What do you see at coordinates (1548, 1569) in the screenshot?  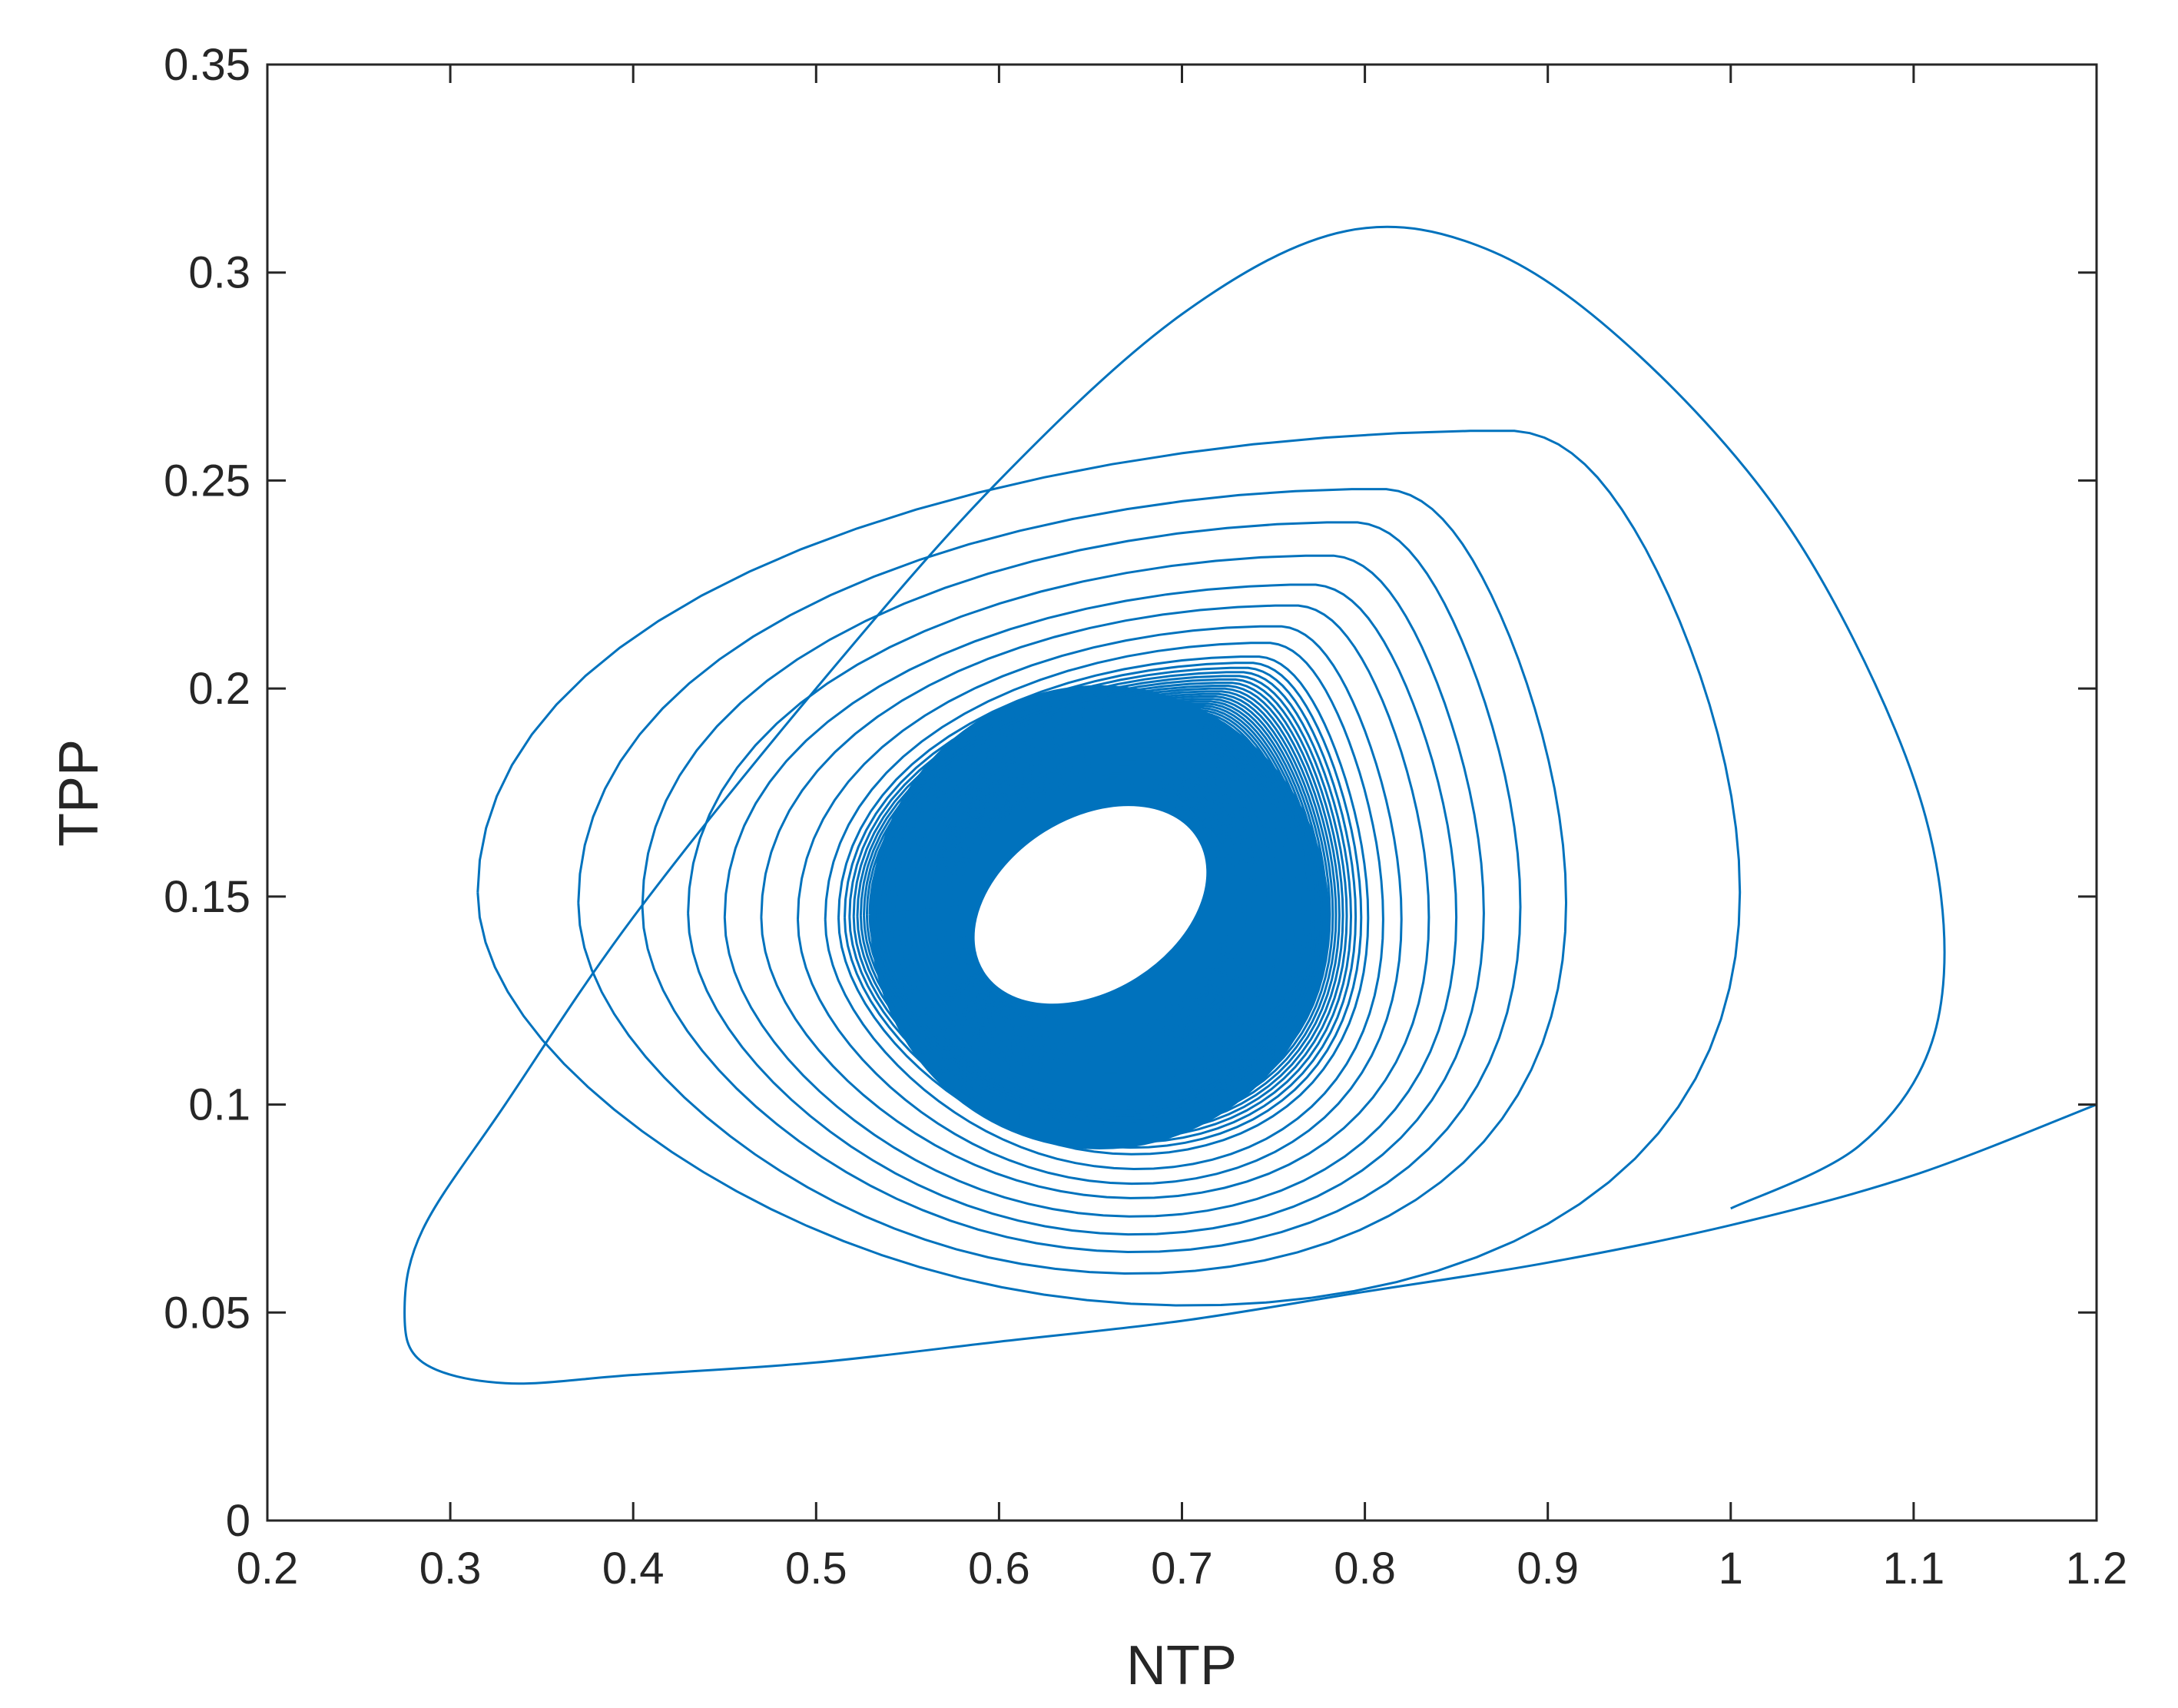 I see `x-tick-label: 0.9` at bounding box center [1548, 1569].